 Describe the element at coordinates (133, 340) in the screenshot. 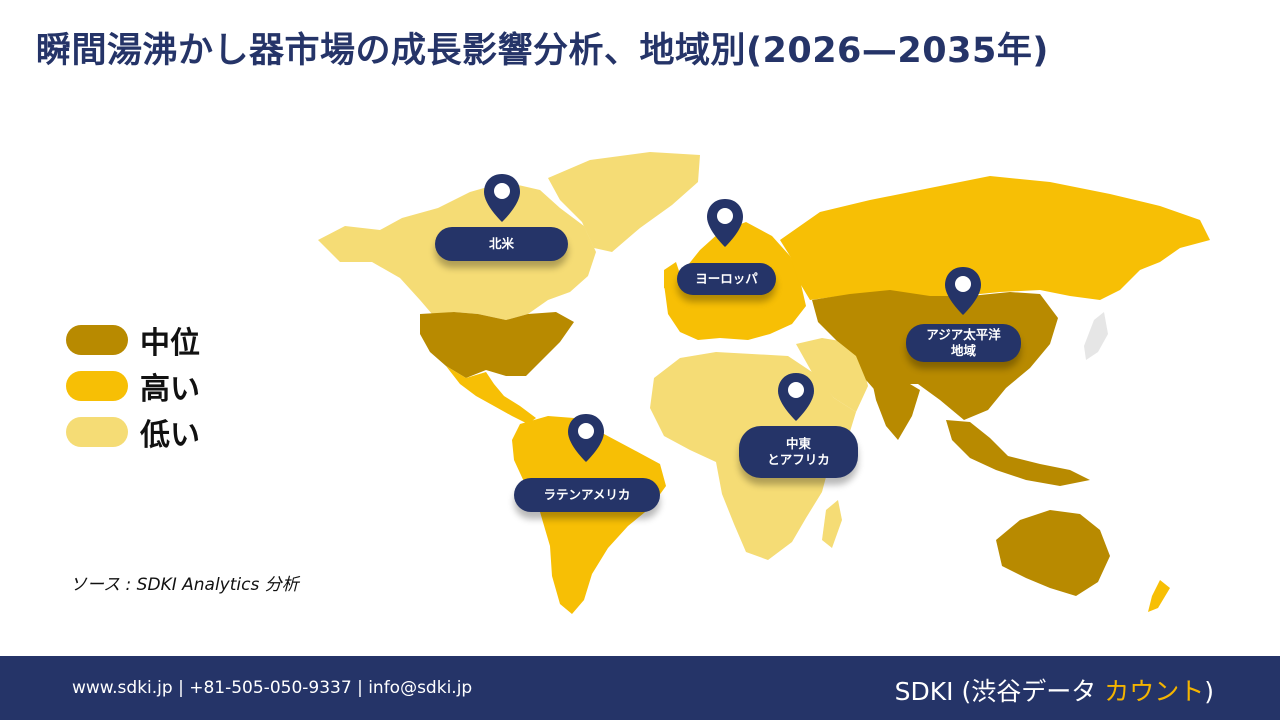

I see `legend-item-medium: 中位` at that location.